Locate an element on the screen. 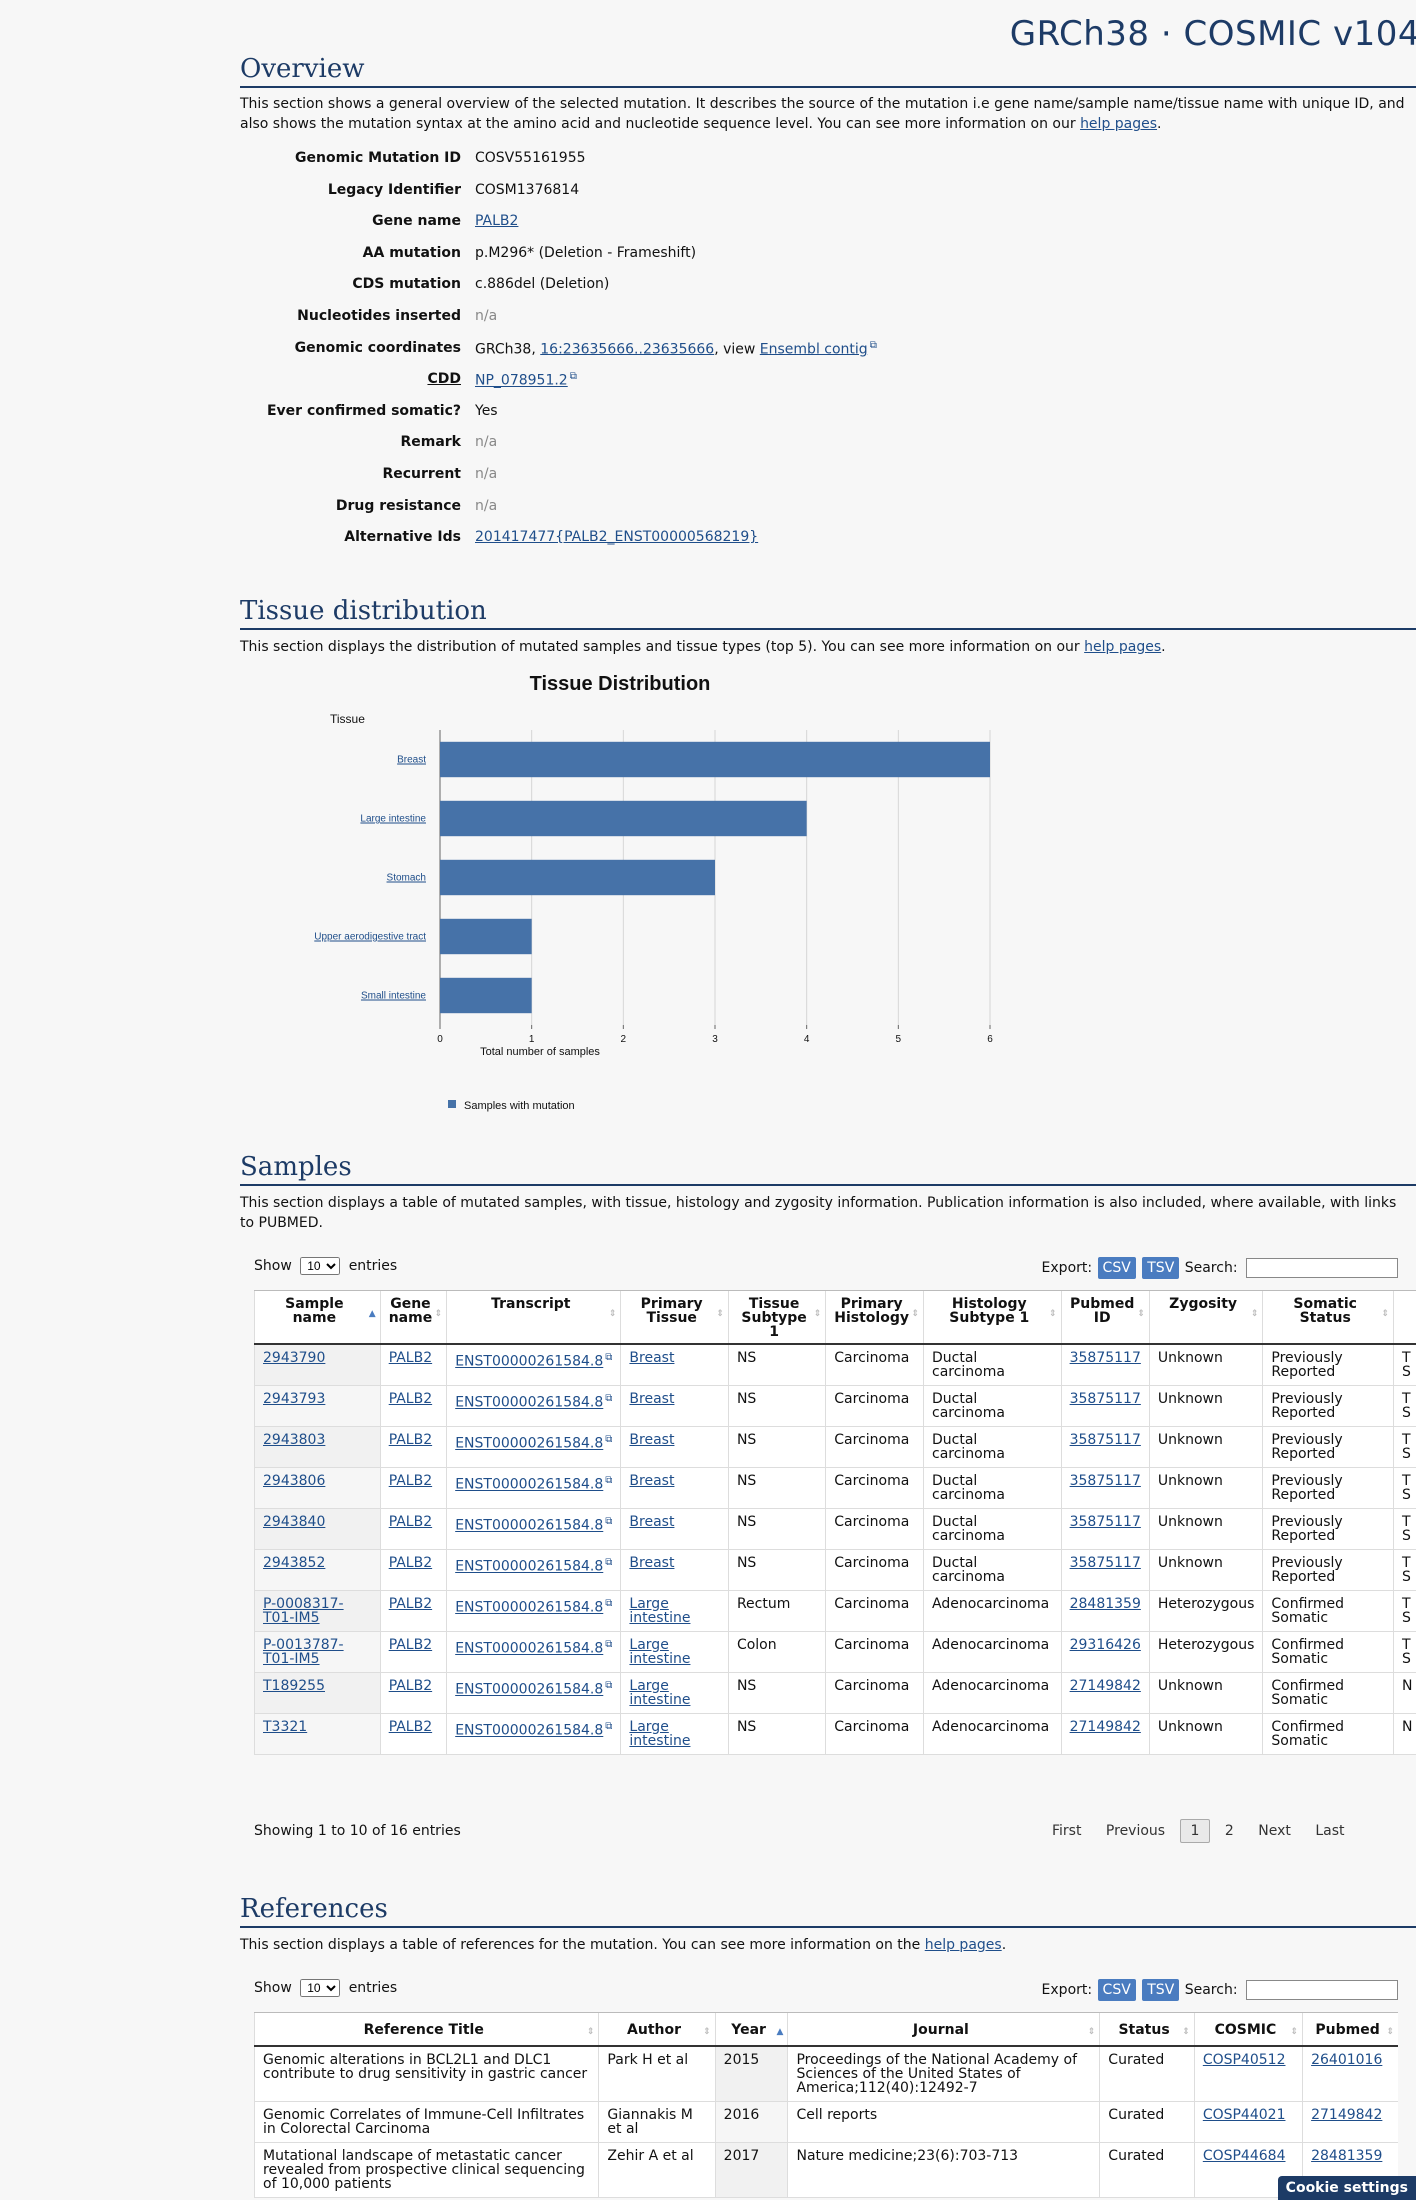  references-col-header: Year ▲ is located at coordinates (751, 2029).